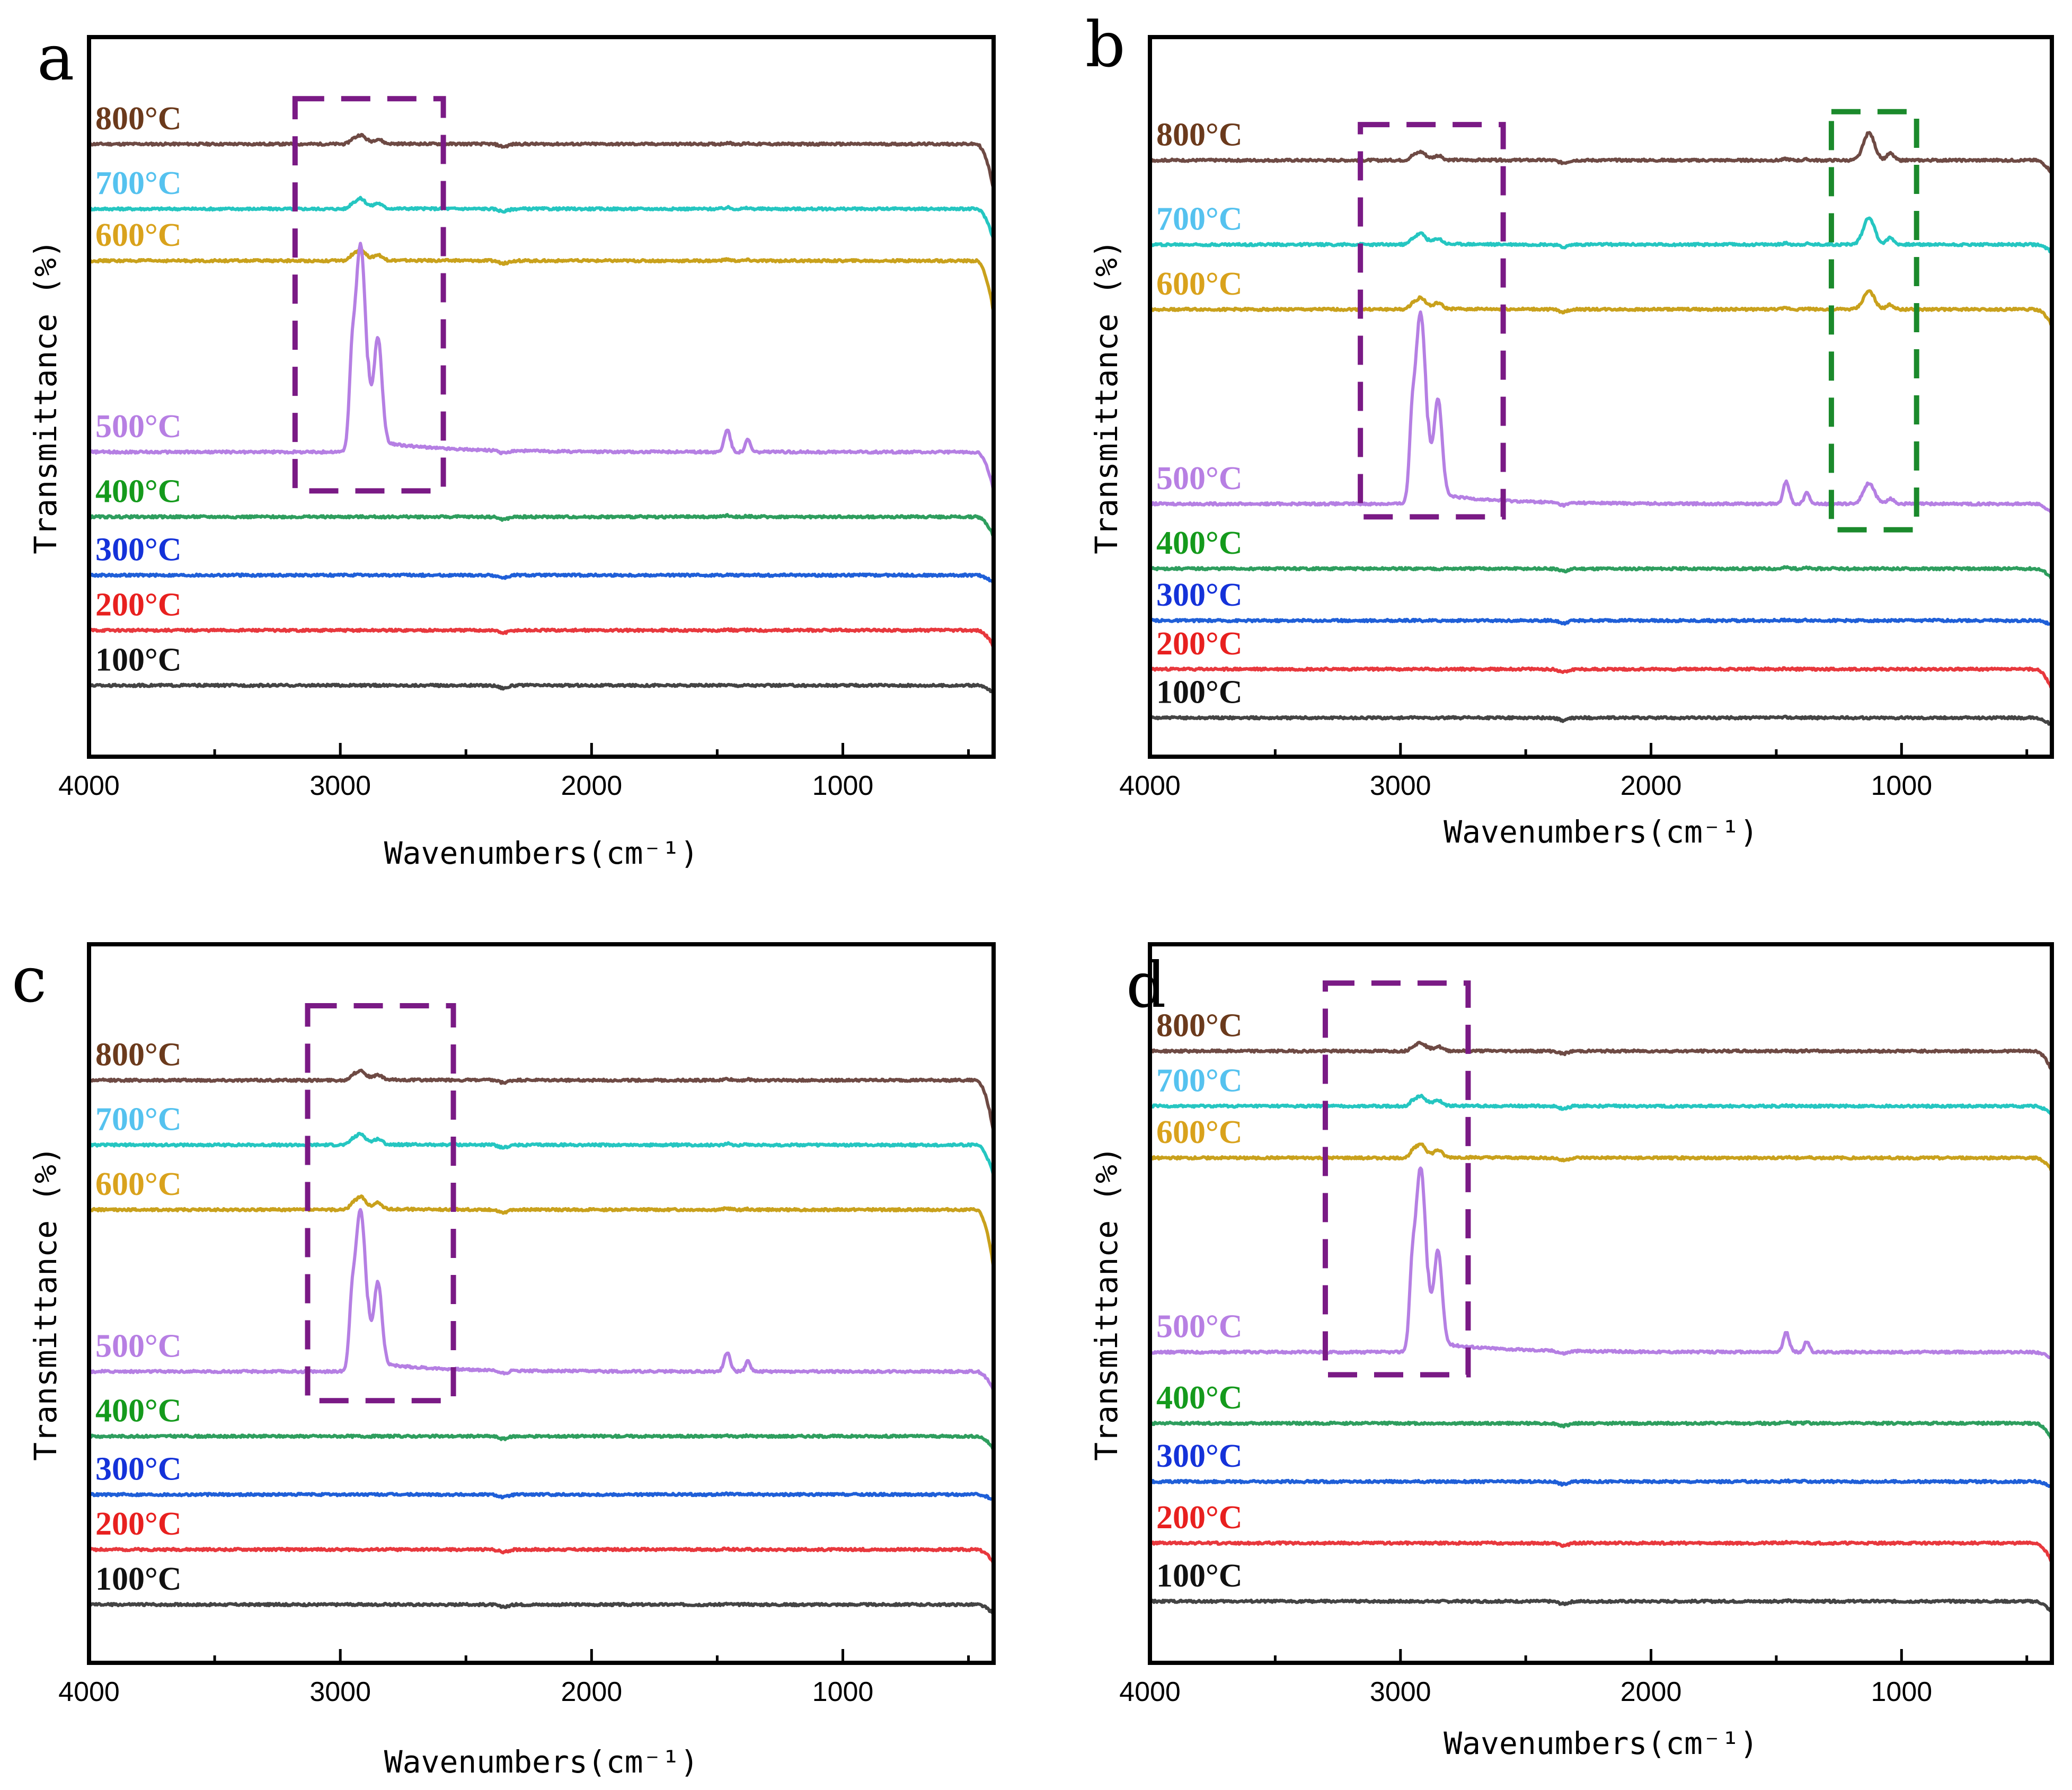 This screenshot has height=1790, width=2072. What do you see at coordinates (1199, 1080) in the screenshot?
I see `series-label-d-700c: 700°C` at bounding box center [1199, 1080].